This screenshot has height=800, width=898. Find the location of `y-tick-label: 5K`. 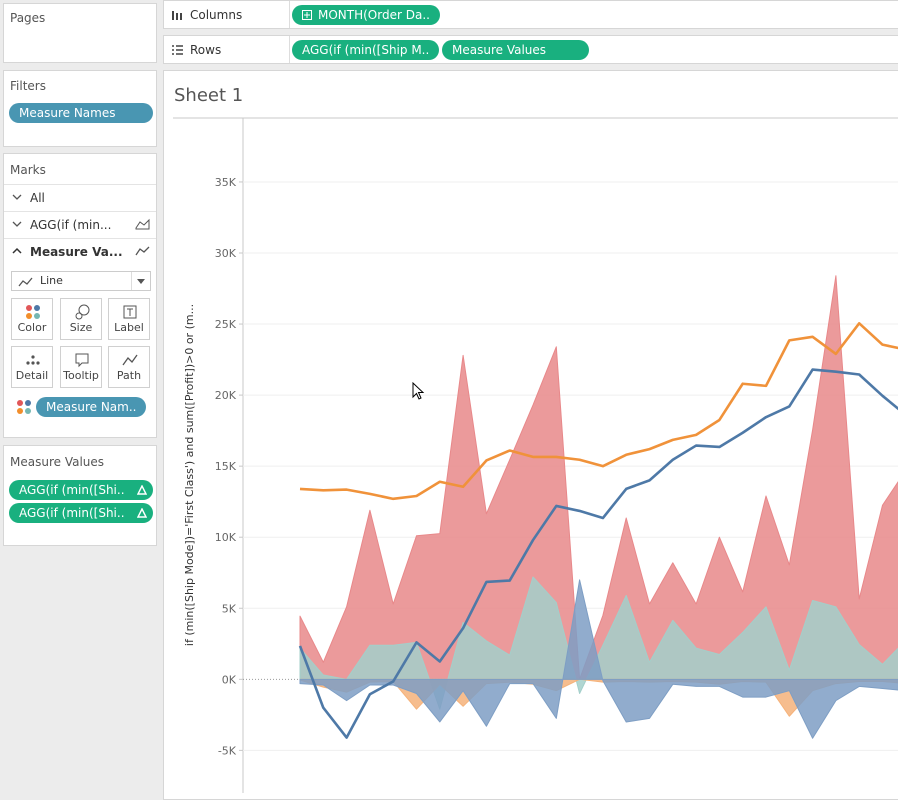

y-tick-label: 5K is located at coordinates (229, 608).